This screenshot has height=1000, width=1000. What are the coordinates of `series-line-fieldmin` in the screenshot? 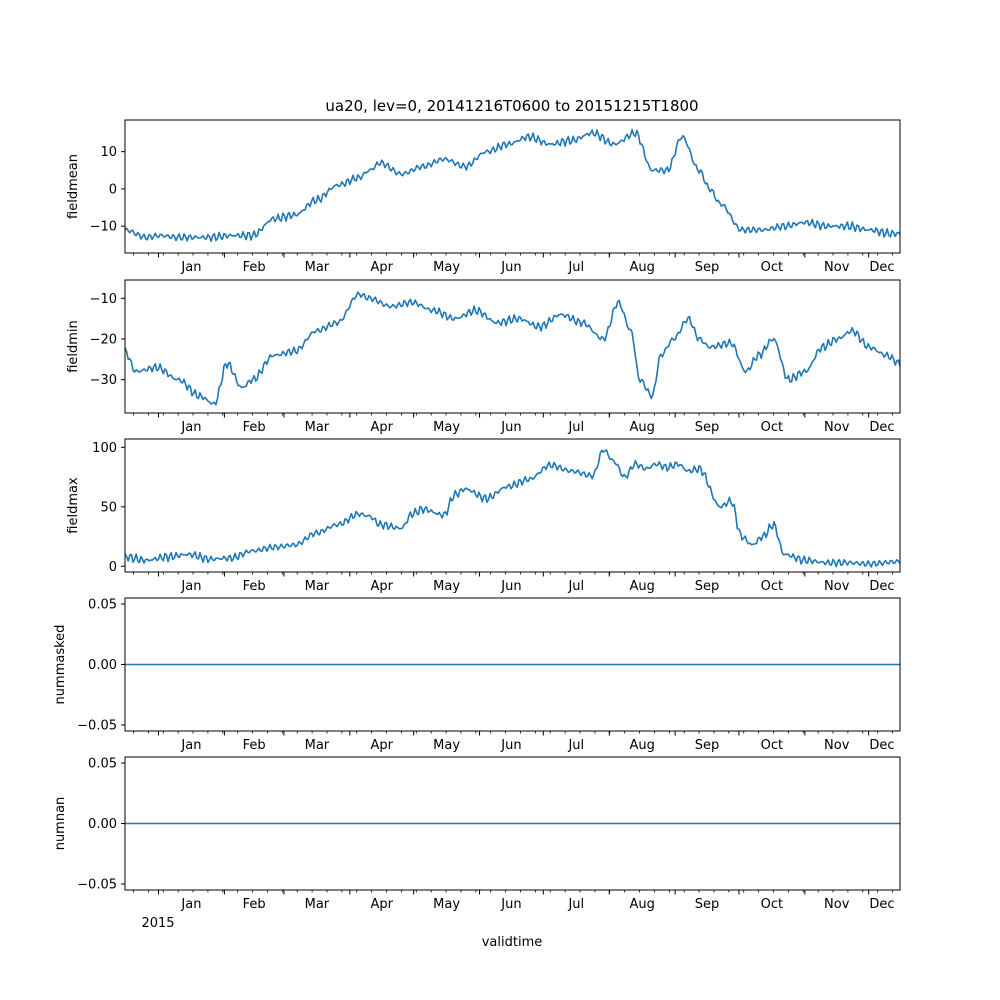 It's located at (512, 348).